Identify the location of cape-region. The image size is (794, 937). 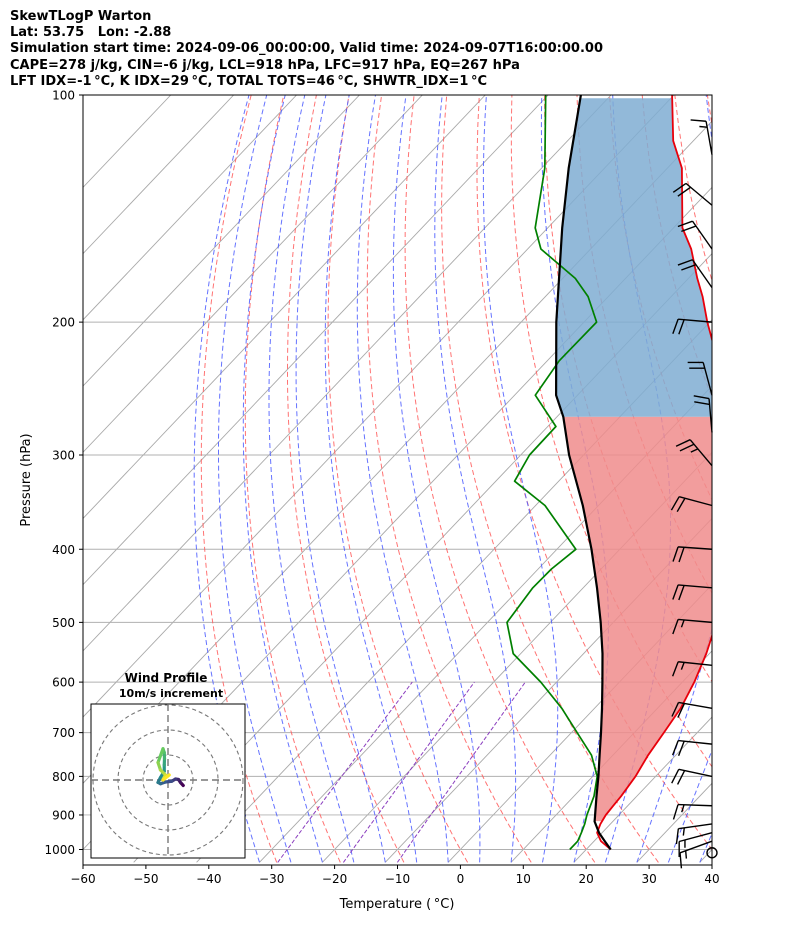
(634, 257).